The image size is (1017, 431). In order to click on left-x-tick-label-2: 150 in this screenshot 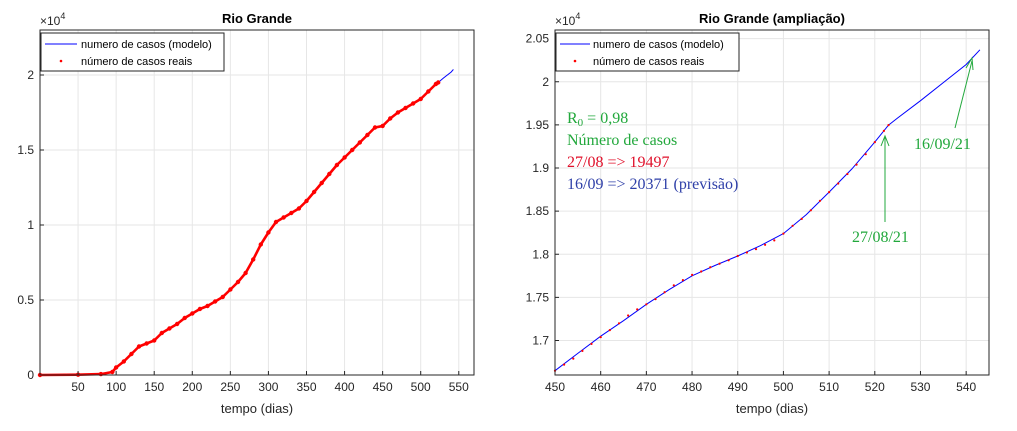, I will do `click(154, 387)`.